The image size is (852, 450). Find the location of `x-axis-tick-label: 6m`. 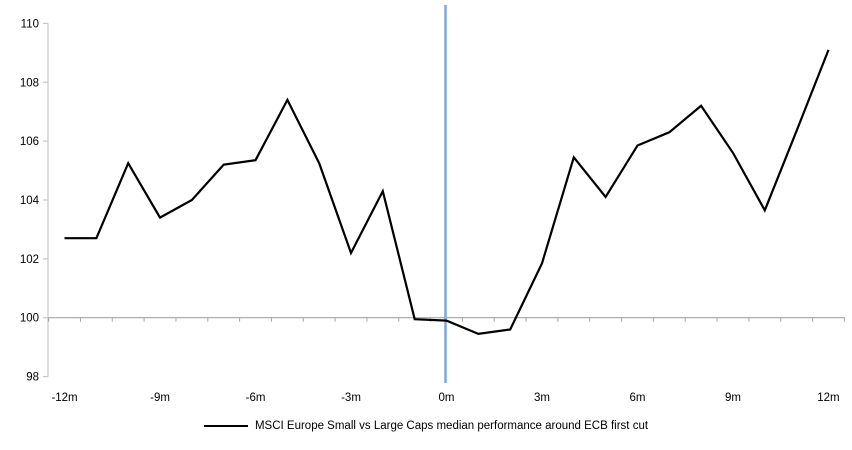

x-axis-tick-label: 6m is located at coordinates (637, 398).